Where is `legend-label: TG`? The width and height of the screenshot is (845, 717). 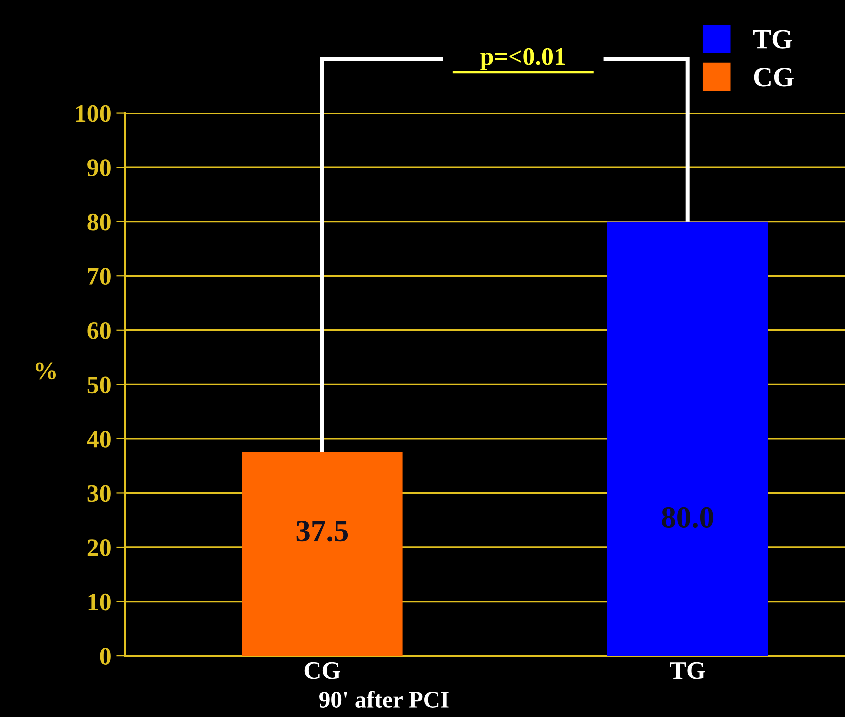 legend-label: TG is located at coordinates (772, 39).